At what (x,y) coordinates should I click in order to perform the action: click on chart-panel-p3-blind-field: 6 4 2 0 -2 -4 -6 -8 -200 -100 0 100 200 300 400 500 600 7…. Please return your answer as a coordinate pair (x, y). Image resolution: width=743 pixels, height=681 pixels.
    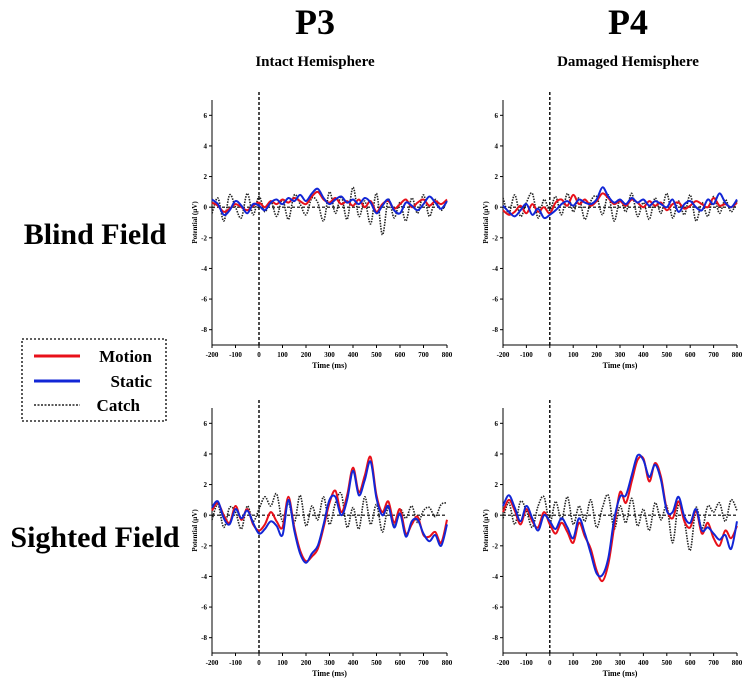
    Looking at the image, I should click on (322, 231).